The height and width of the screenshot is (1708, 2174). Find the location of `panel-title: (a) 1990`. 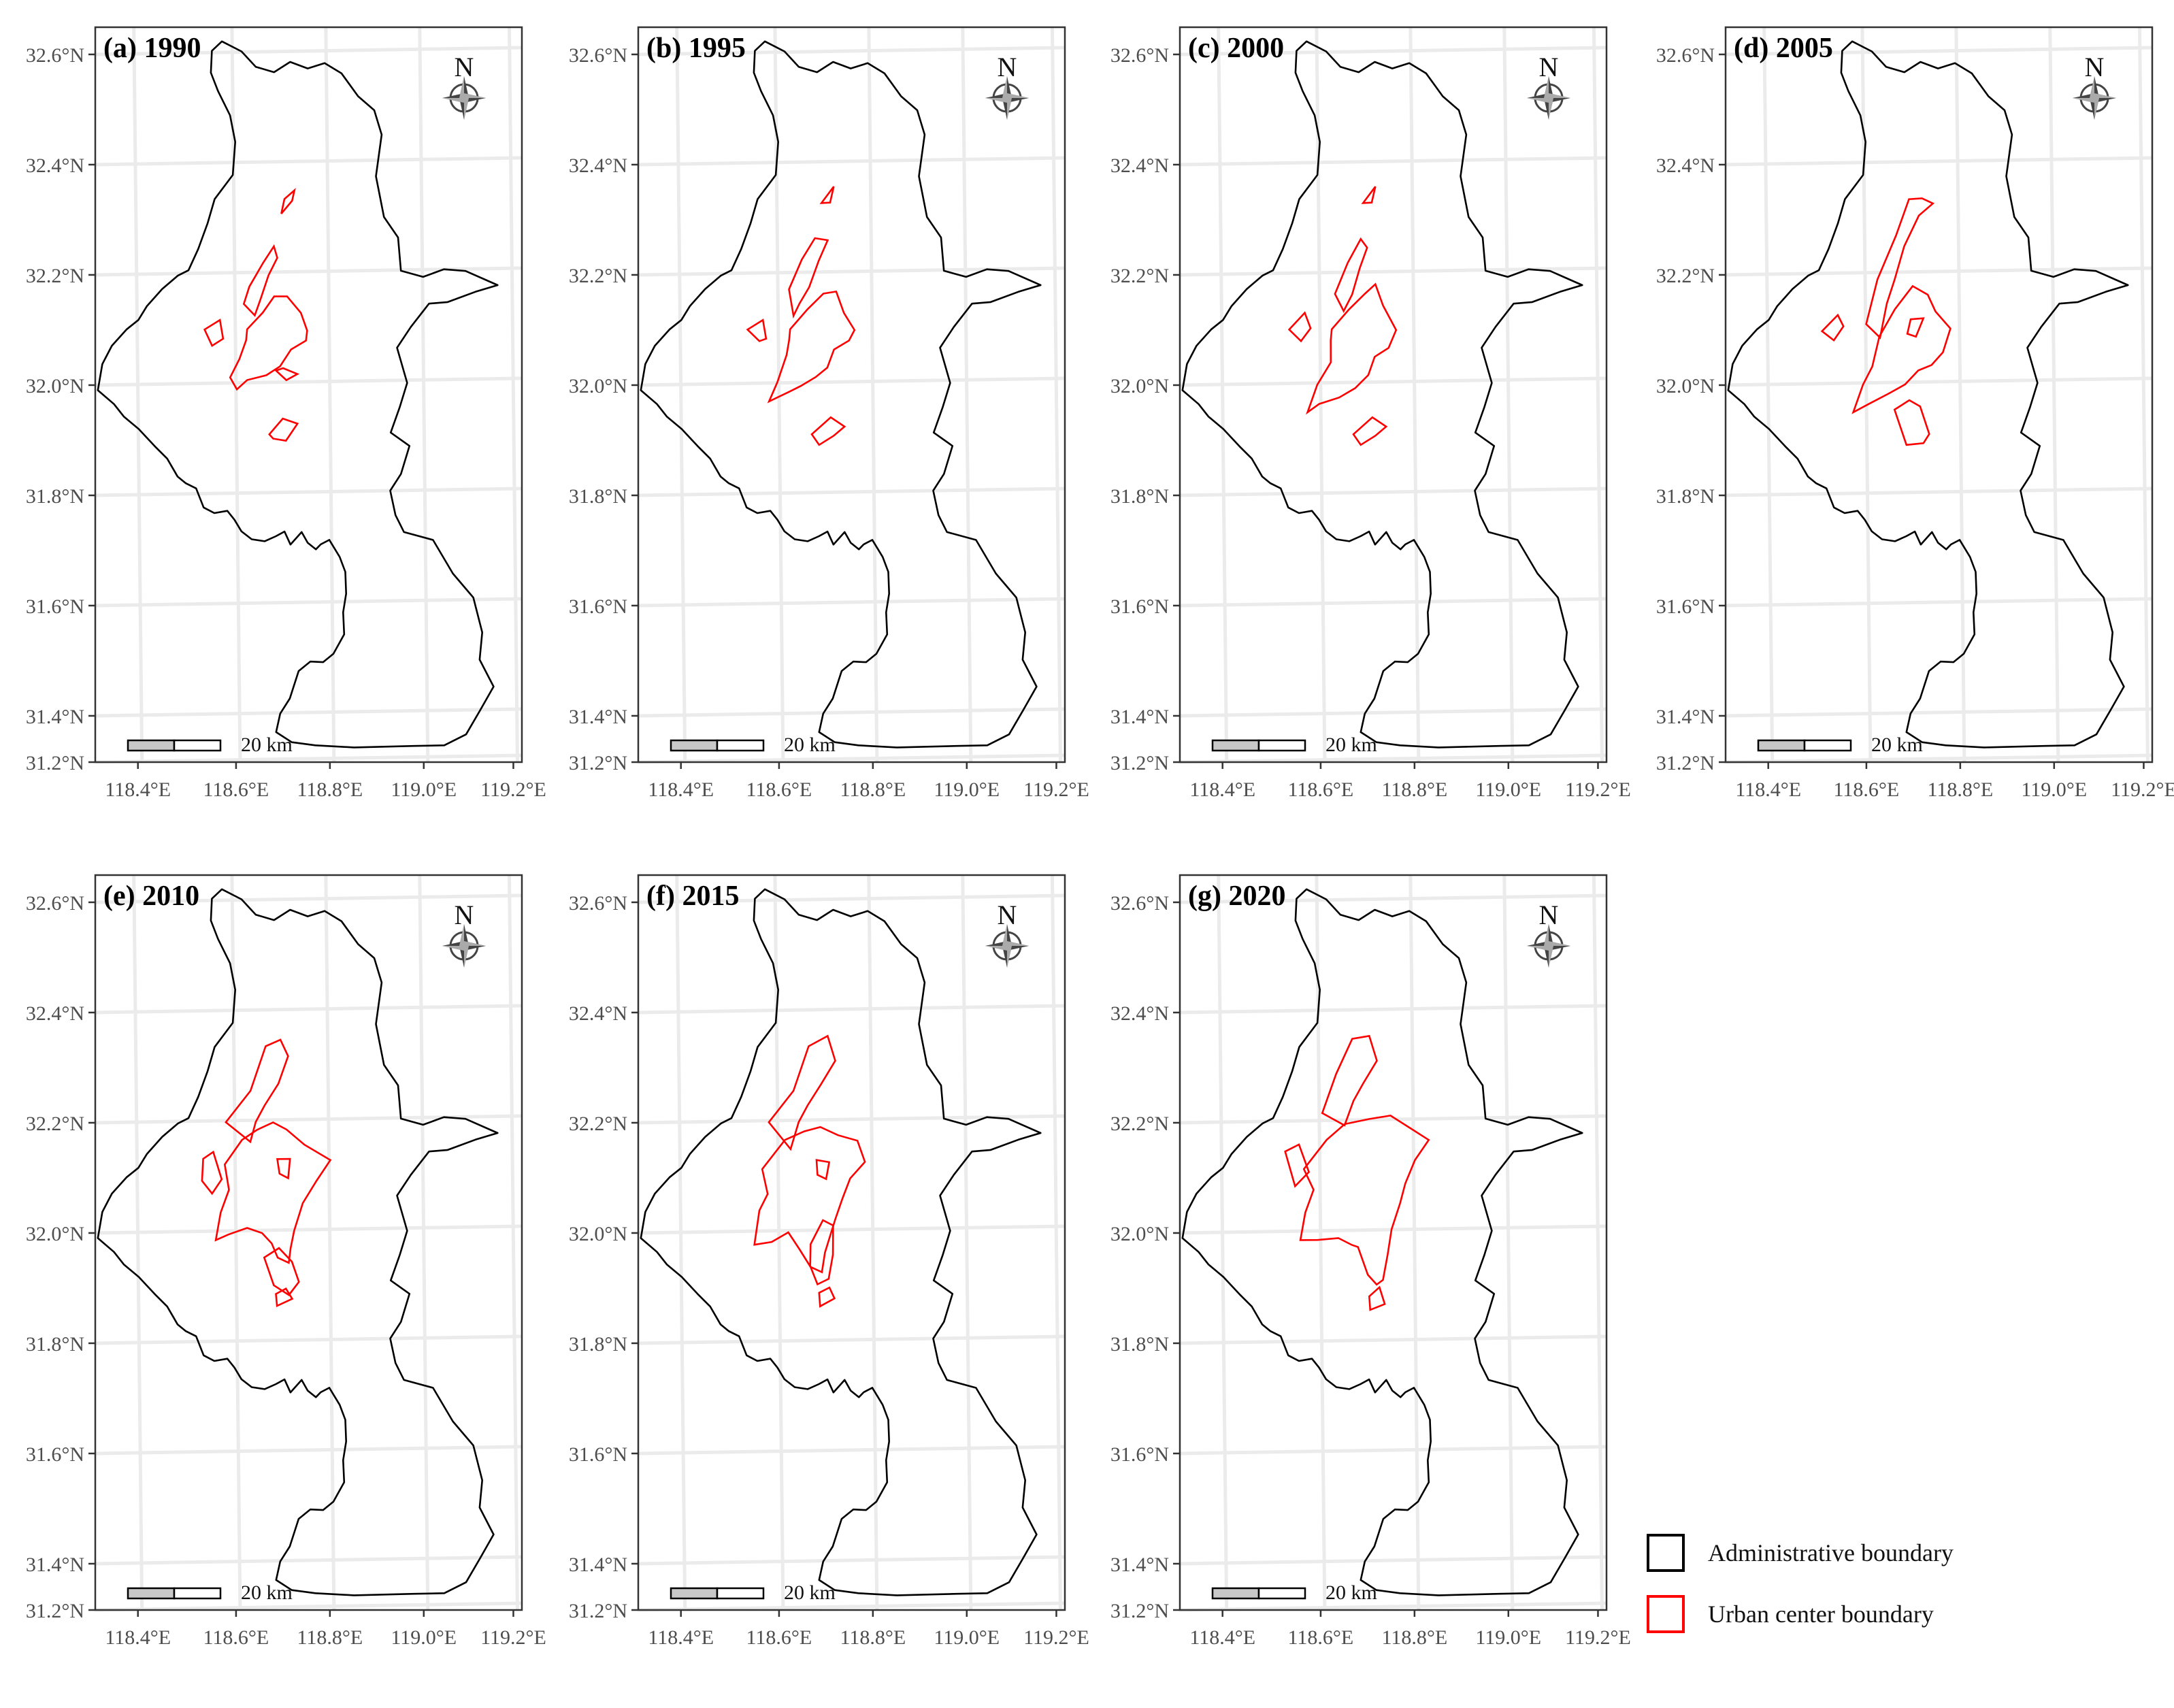

panel-title: (a) 1990 is located at coordinates (152, 48).